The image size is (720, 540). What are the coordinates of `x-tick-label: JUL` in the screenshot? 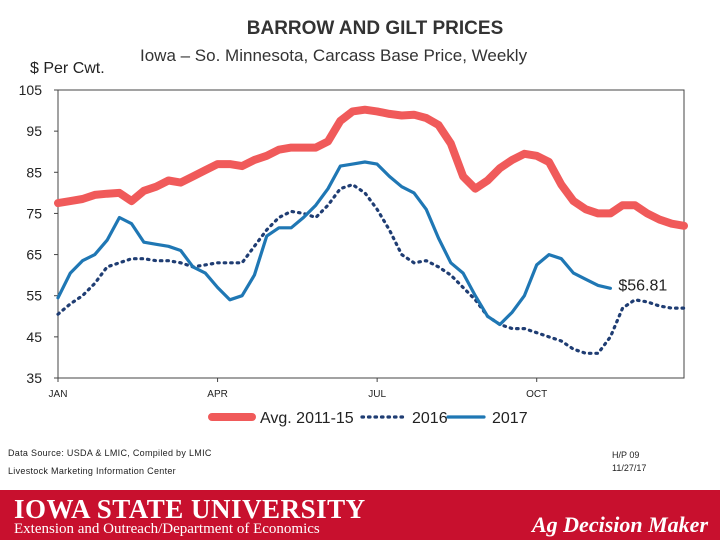 It's located at (377, 394).